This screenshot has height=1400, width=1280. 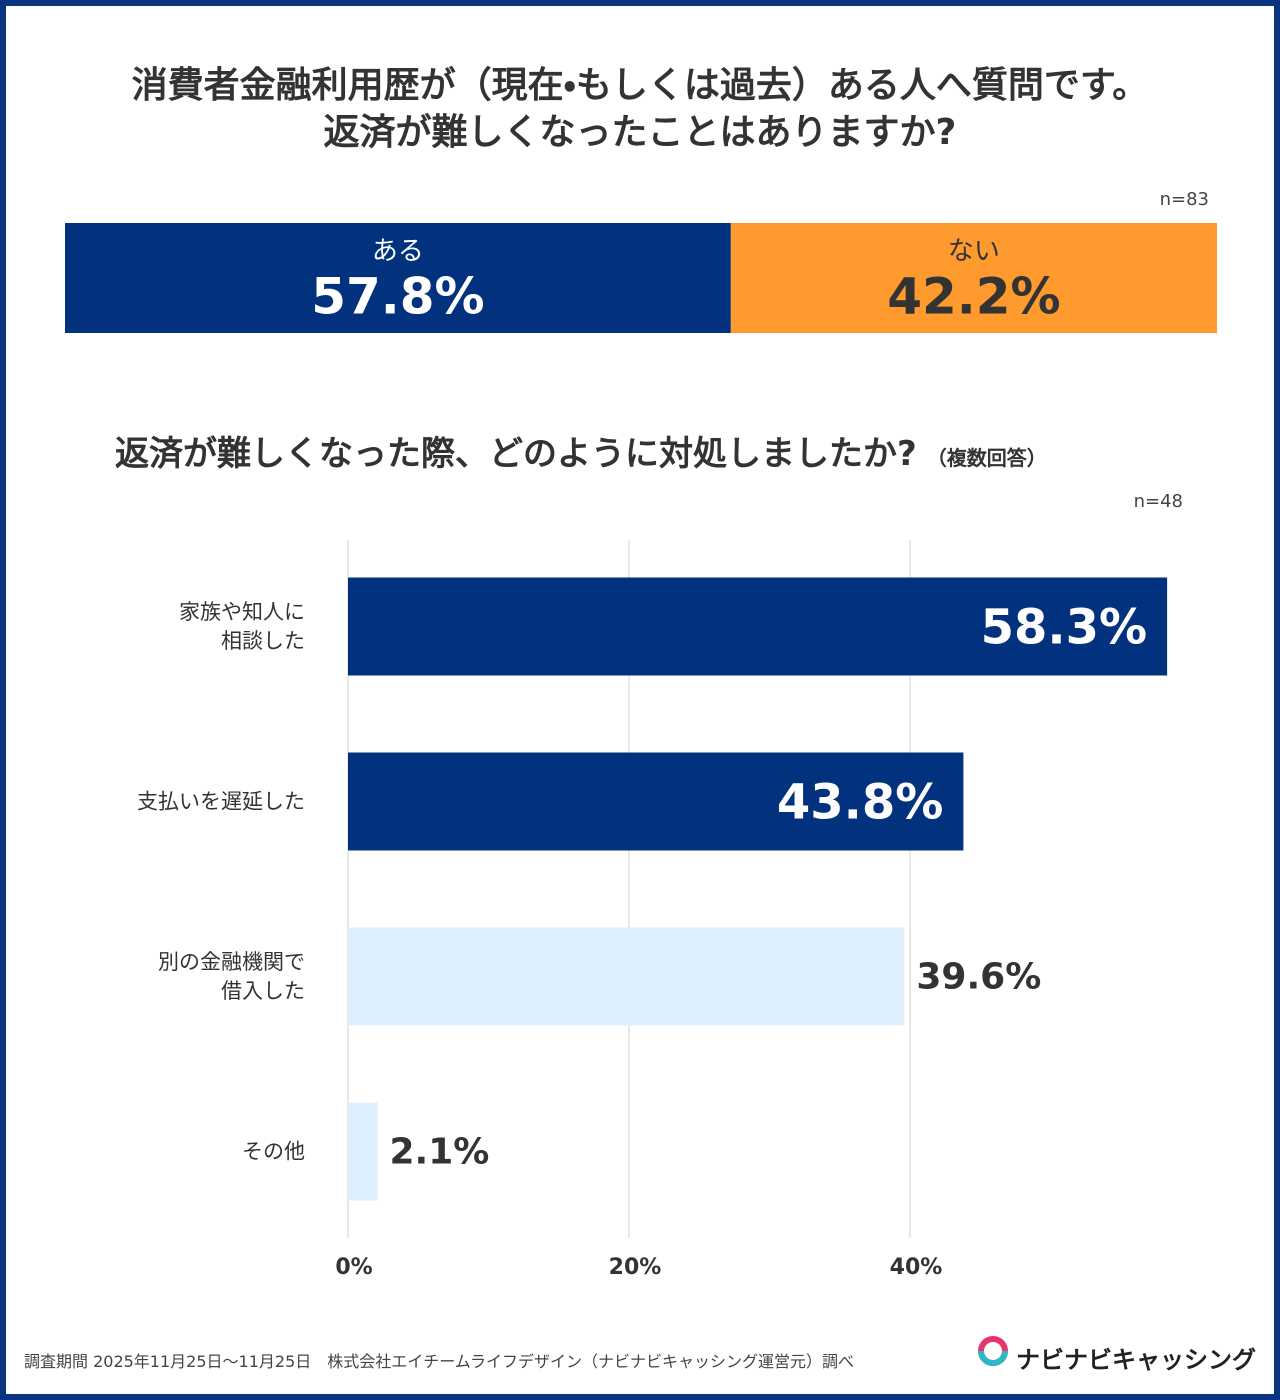 I want to click on value-label: 58.3%, so click(x=1064, y=628).